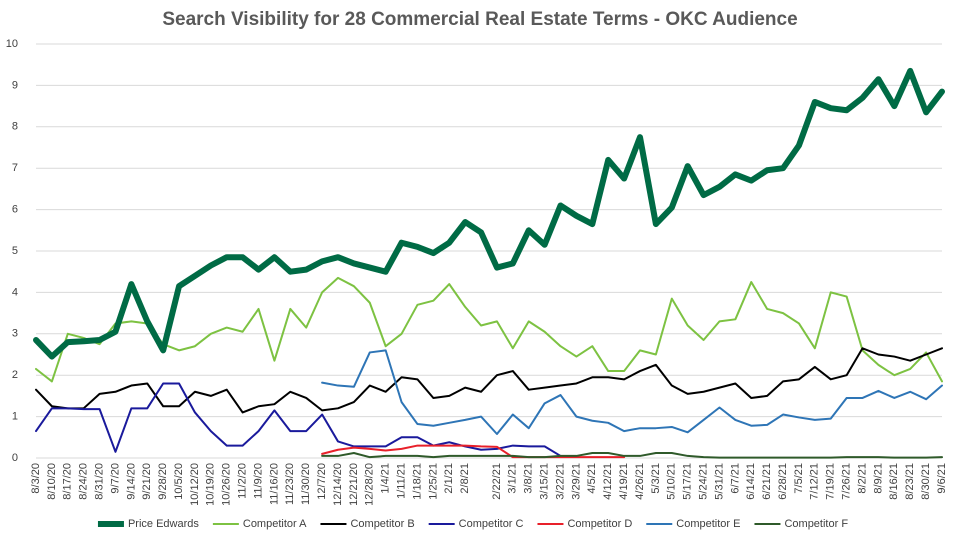 Image resolution: width=960 pixels, height=541 pixels. What do you see at coordinates (433, 481) in the screenshot?
I see `x-tick-label: 1/25/21` at bounding box center [433, 481].